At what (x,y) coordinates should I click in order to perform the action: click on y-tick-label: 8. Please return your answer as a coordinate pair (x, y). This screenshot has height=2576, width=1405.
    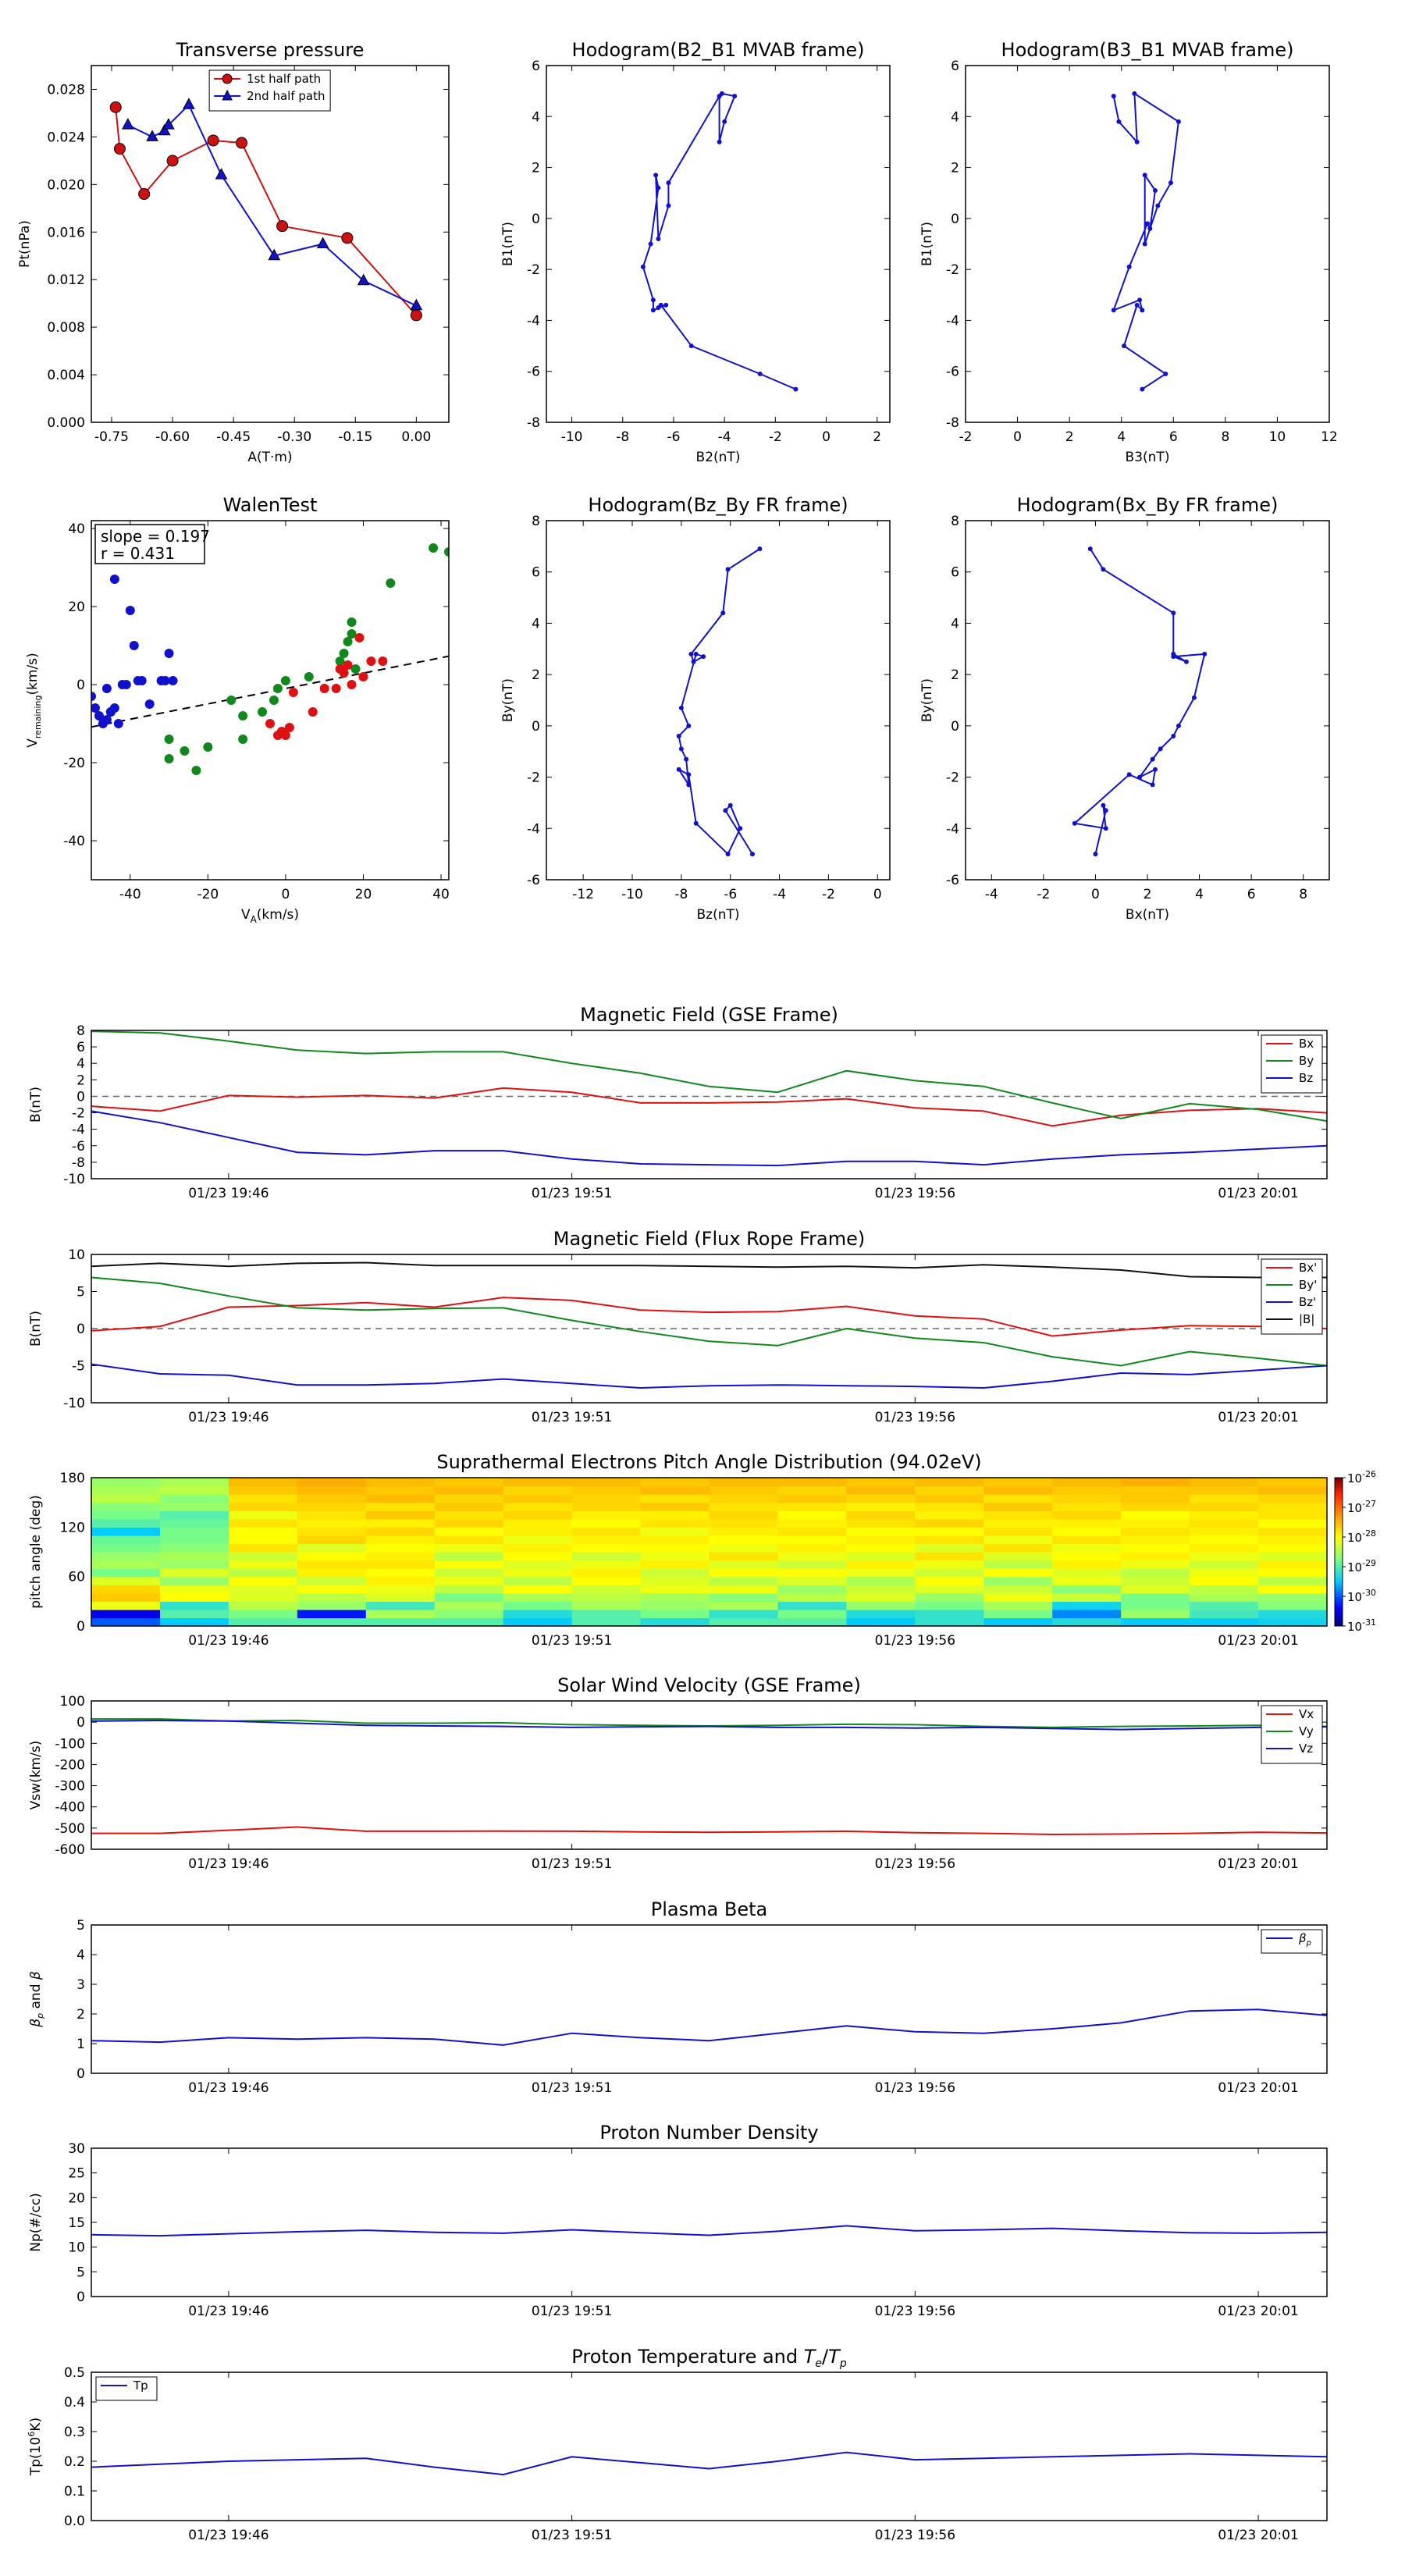
    Looking at the image, I should click on (81, 1031).